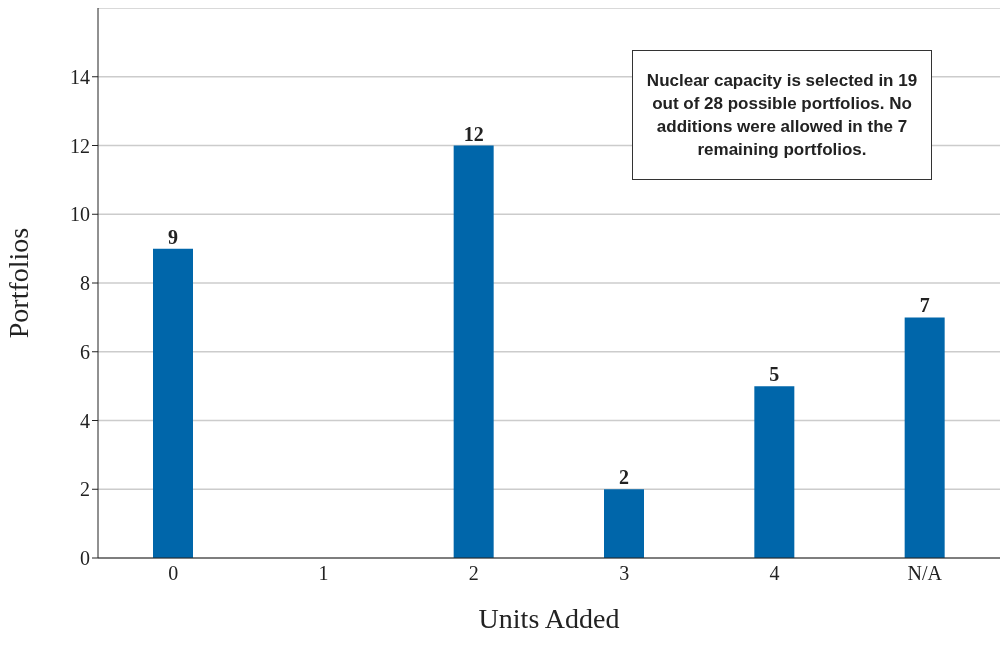  Describe the element at coordinates (924, 305) in the screenshot. I see `data-label: 7` at that location.